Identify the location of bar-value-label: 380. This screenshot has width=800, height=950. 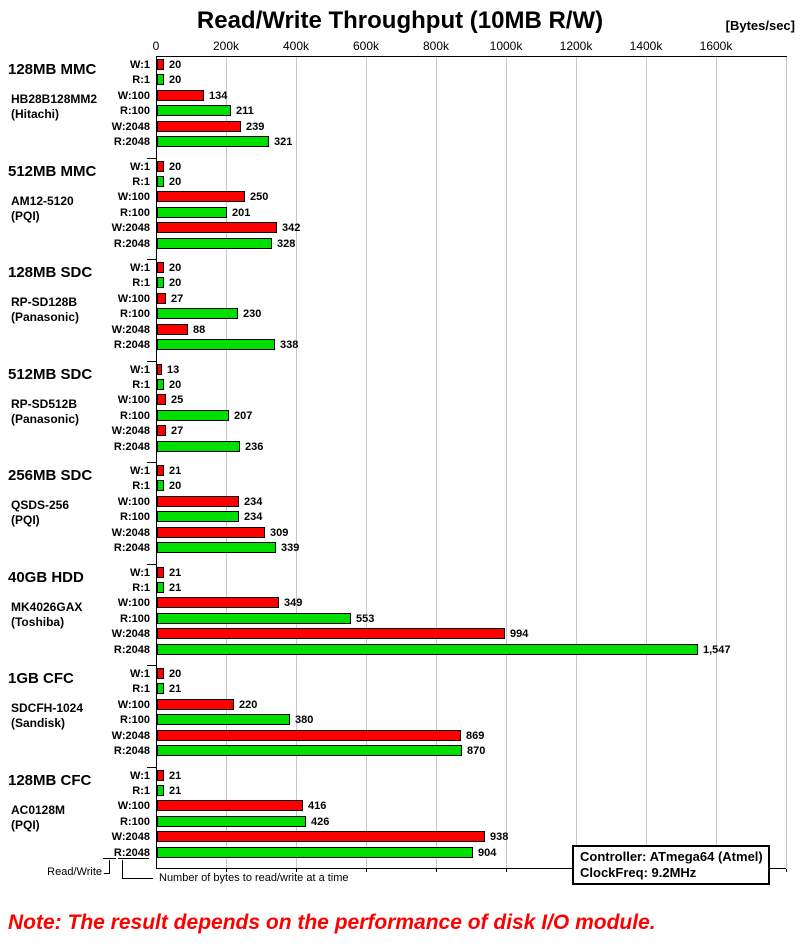
(304, 720).